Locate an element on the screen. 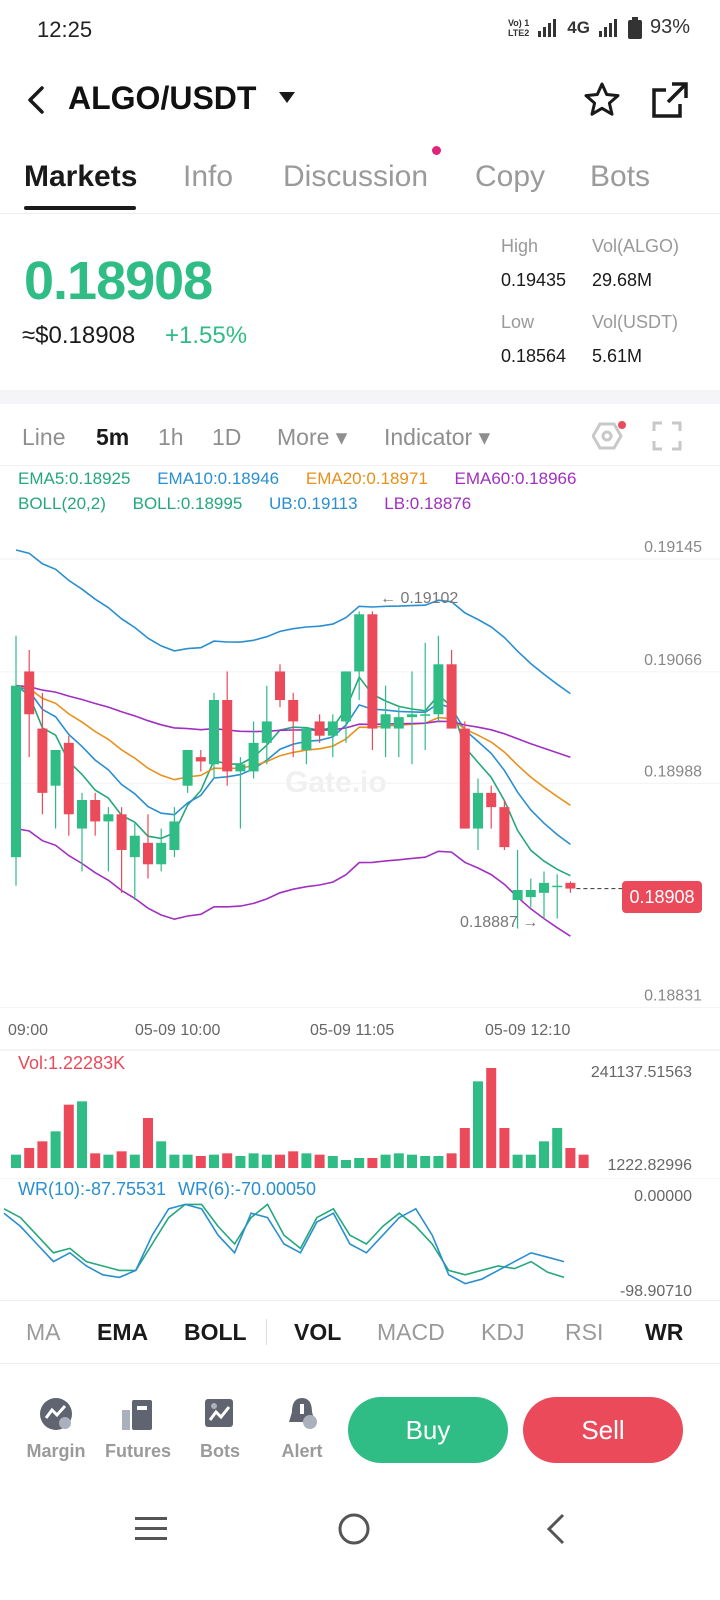 This screenshot has height=1600, width=720. ind-tab-wr: WR is located at coordinates (664, 1332).